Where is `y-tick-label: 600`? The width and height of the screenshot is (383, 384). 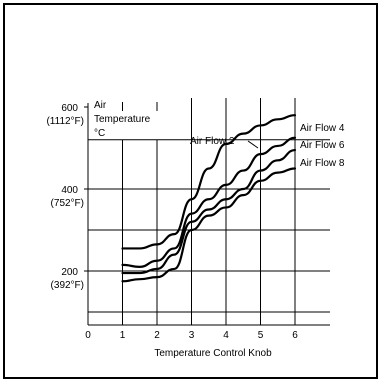 y-tick-label: 600 is located at coordinates (69, 108).